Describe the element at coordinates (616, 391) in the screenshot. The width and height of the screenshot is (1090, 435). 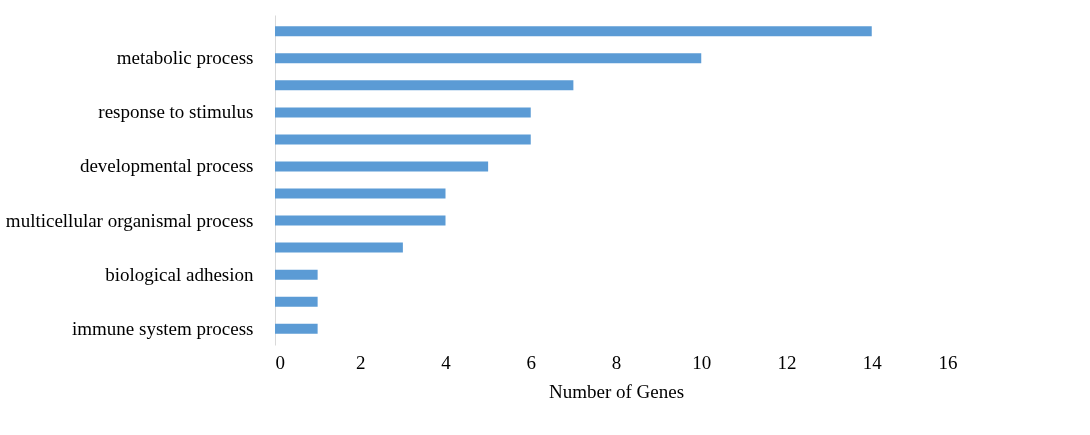
I see `x-axis-title: Number of Genes` at that location.